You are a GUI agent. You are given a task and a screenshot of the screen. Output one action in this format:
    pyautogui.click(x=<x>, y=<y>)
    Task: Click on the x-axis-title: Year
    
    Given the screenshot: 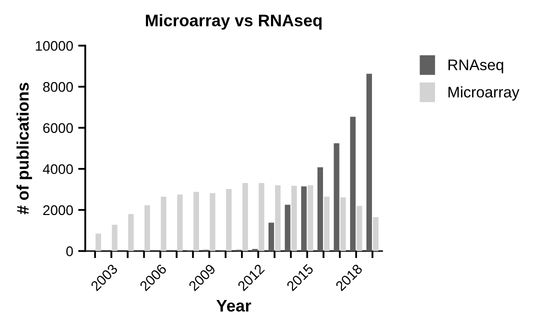 What is the action you would take?
    pyautogui.click(x=234, y=306)
    